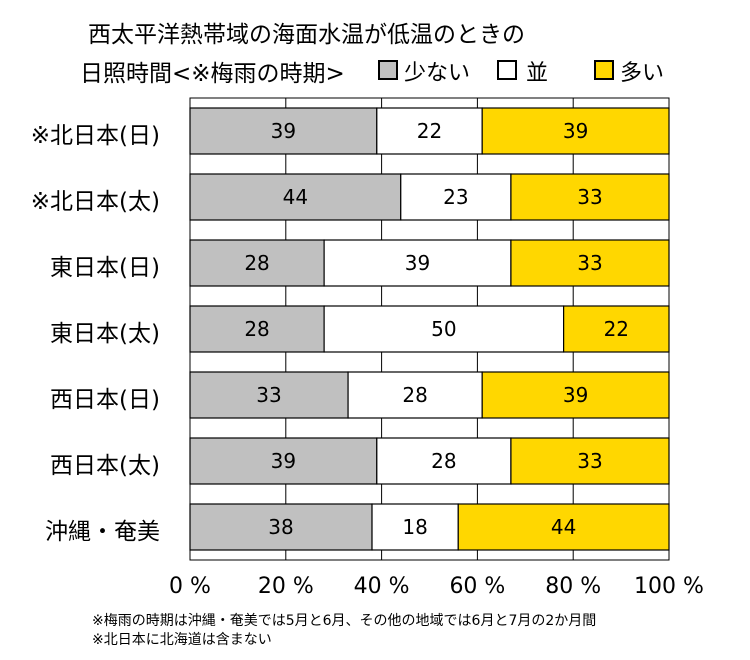  Describe the element at coordinates (95, 136) in the screenshot. I see `category-label: ※北日本(日)` at that location.